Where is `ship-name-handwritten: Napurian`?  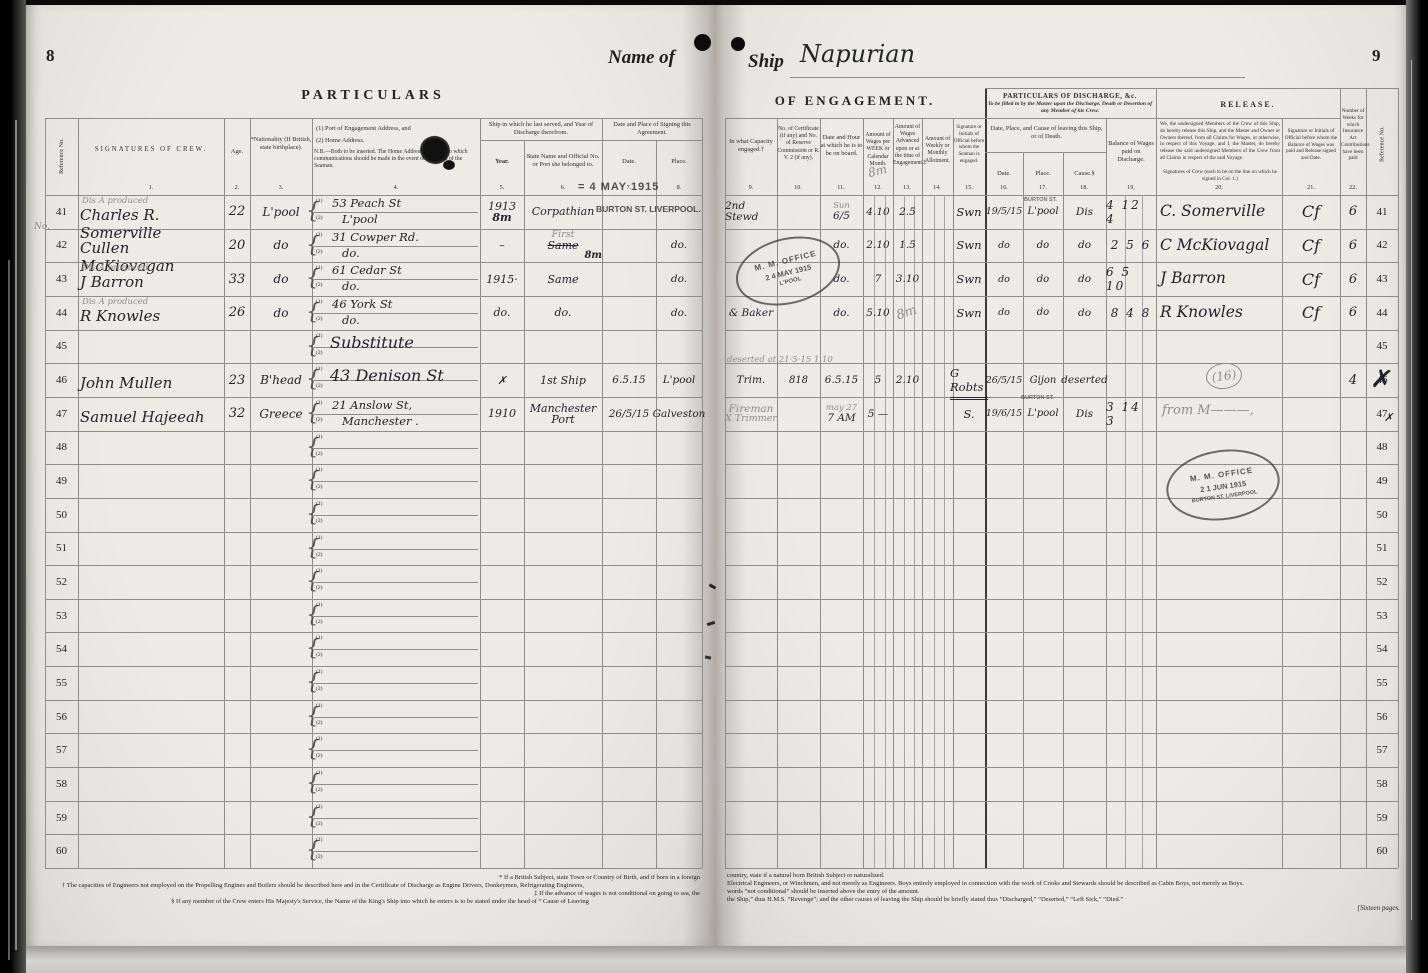 ship-name-handwritten: Napurian is located at coordinates (858, 54).